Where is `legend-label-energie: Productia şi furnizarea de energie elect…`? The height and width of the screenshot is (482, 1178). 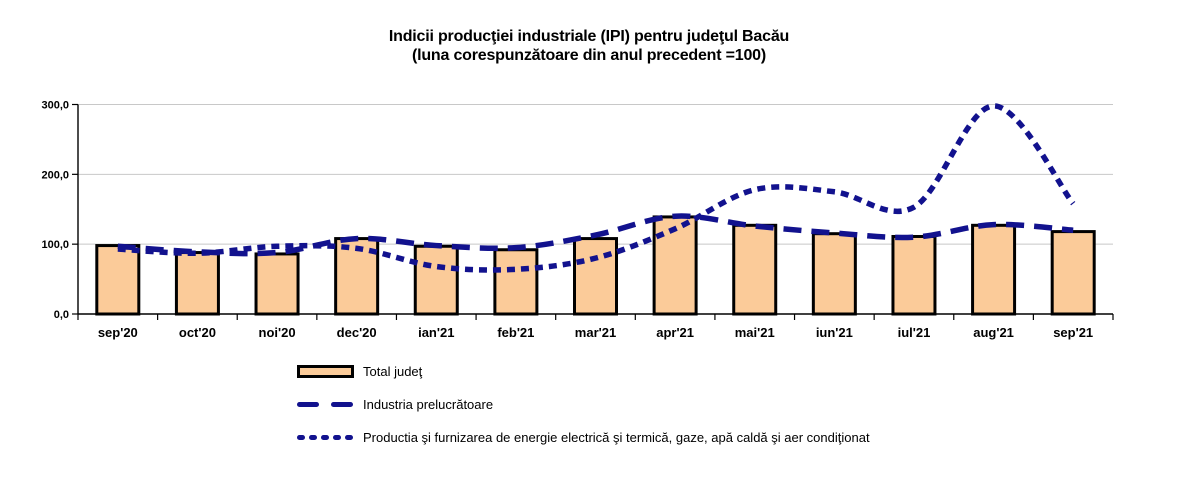
legend-label-energie: Productia şi furnizarea de energie elect… is located at coordinates (616, 437).